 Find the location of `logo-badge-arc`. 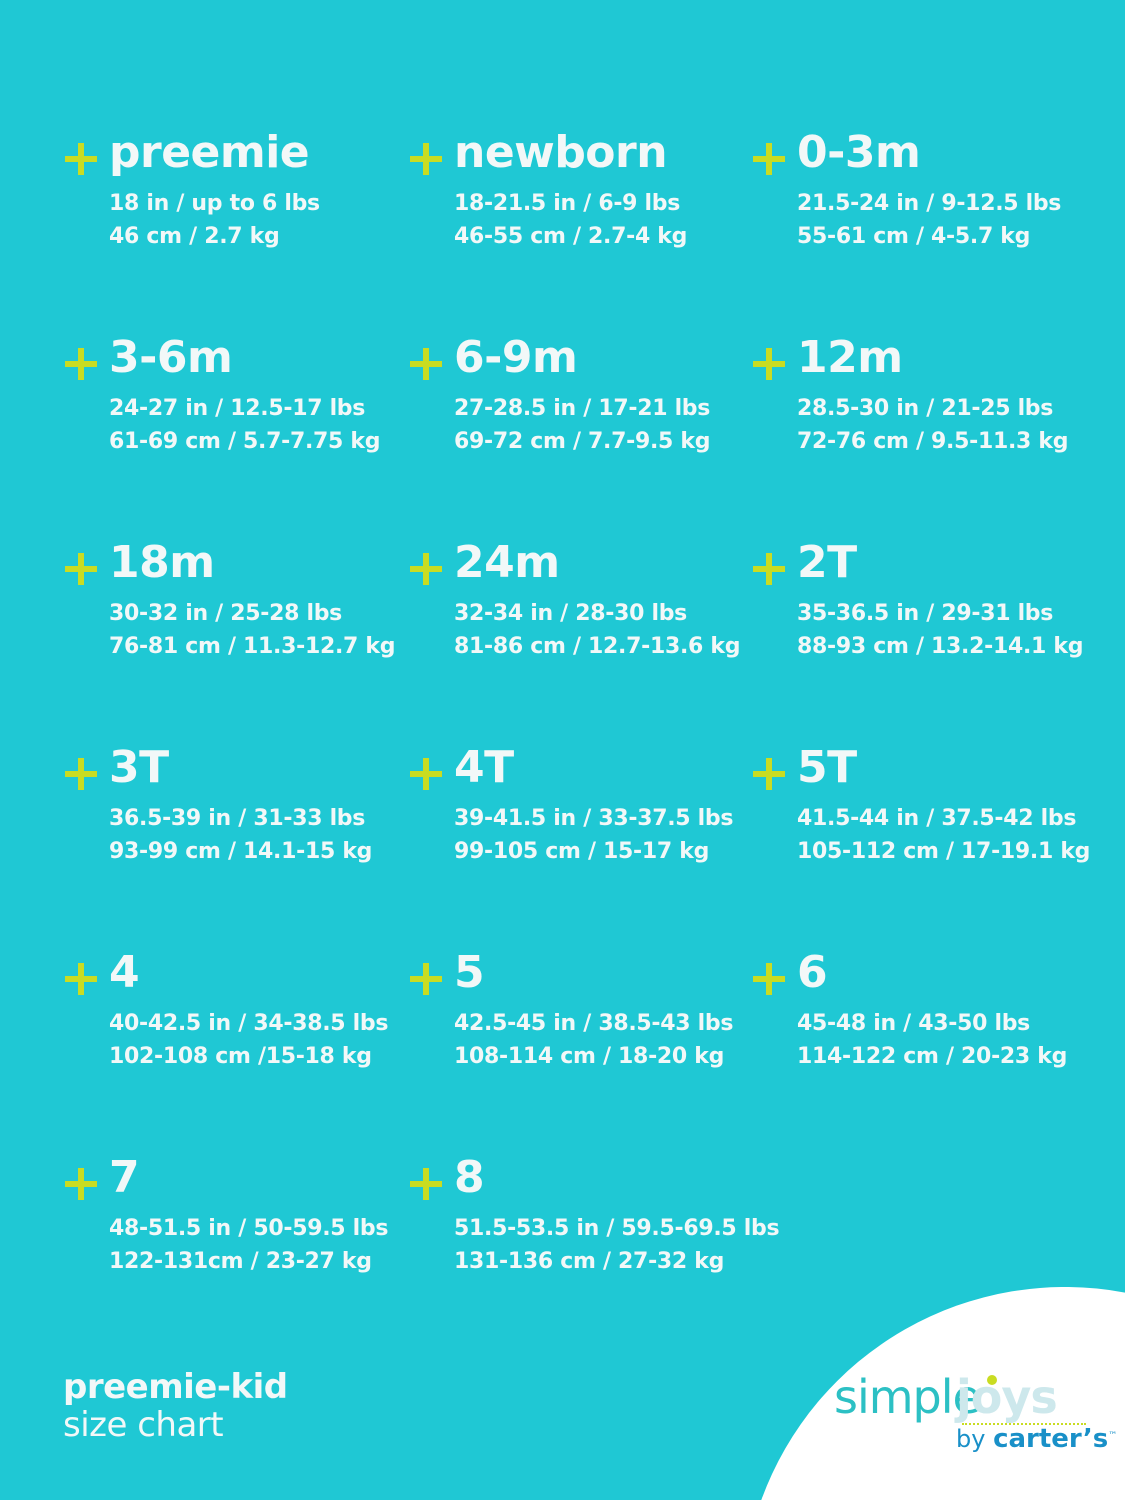

logo-badge-arc is located at coordinates (943, 1393).